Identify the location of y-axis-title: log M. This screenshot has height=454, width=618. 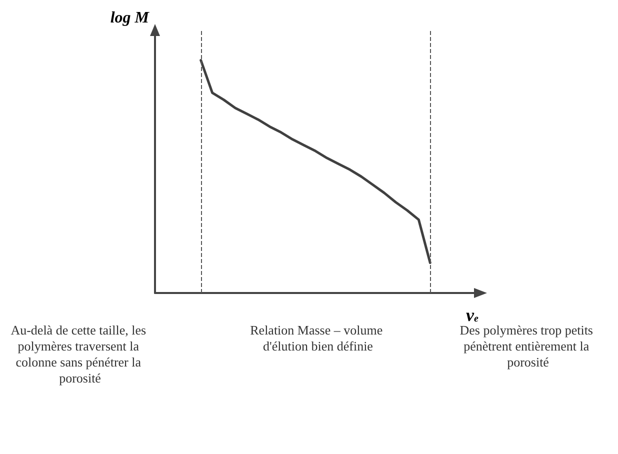
(130, 18).